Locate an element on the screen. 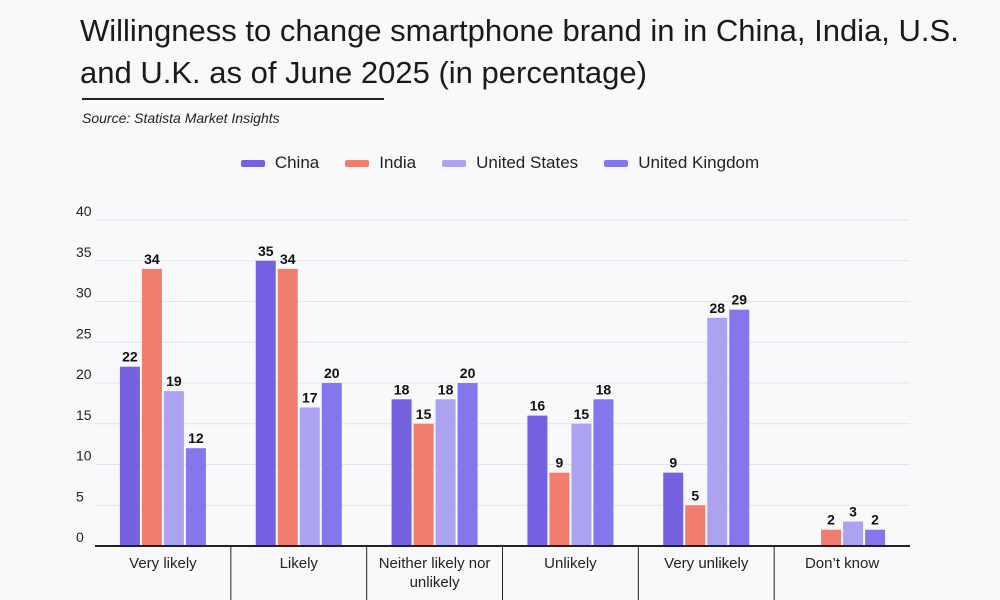 This screenshot has width=1000, height=600. legend-label: United States is located at coordinates (527, 162).